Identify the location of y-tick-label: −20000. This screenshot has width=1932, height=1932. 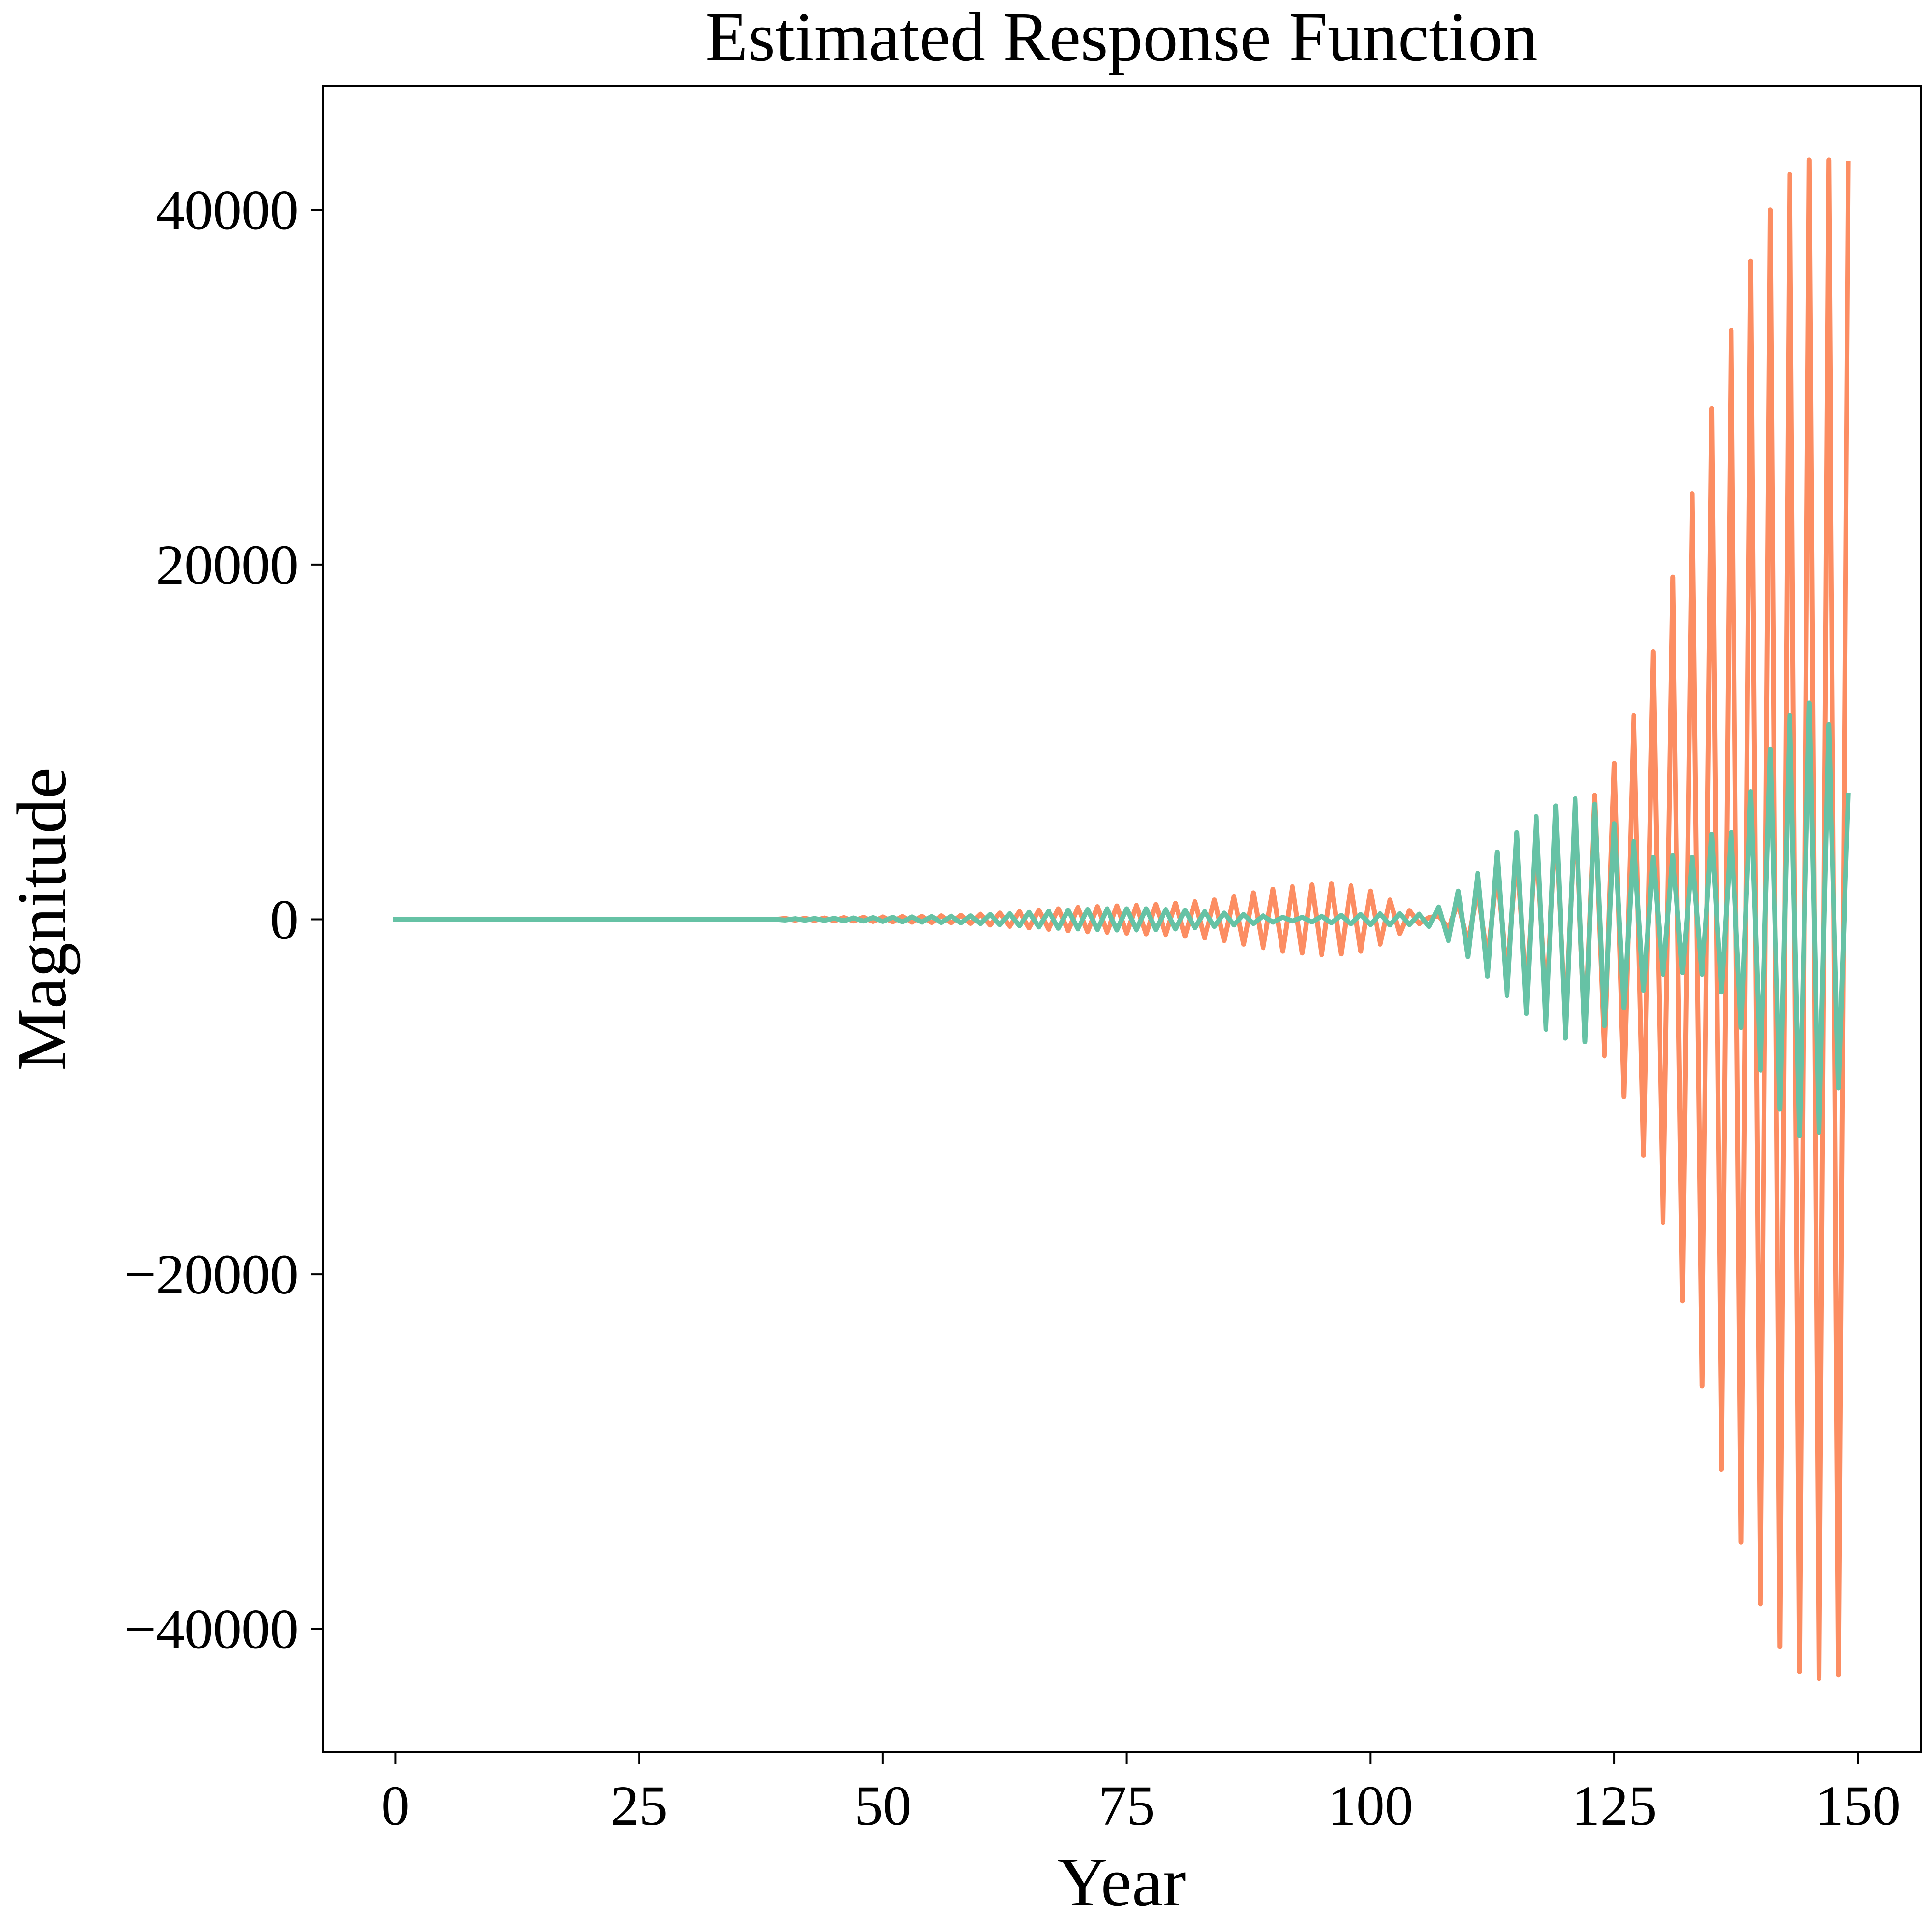
(211, 1274).